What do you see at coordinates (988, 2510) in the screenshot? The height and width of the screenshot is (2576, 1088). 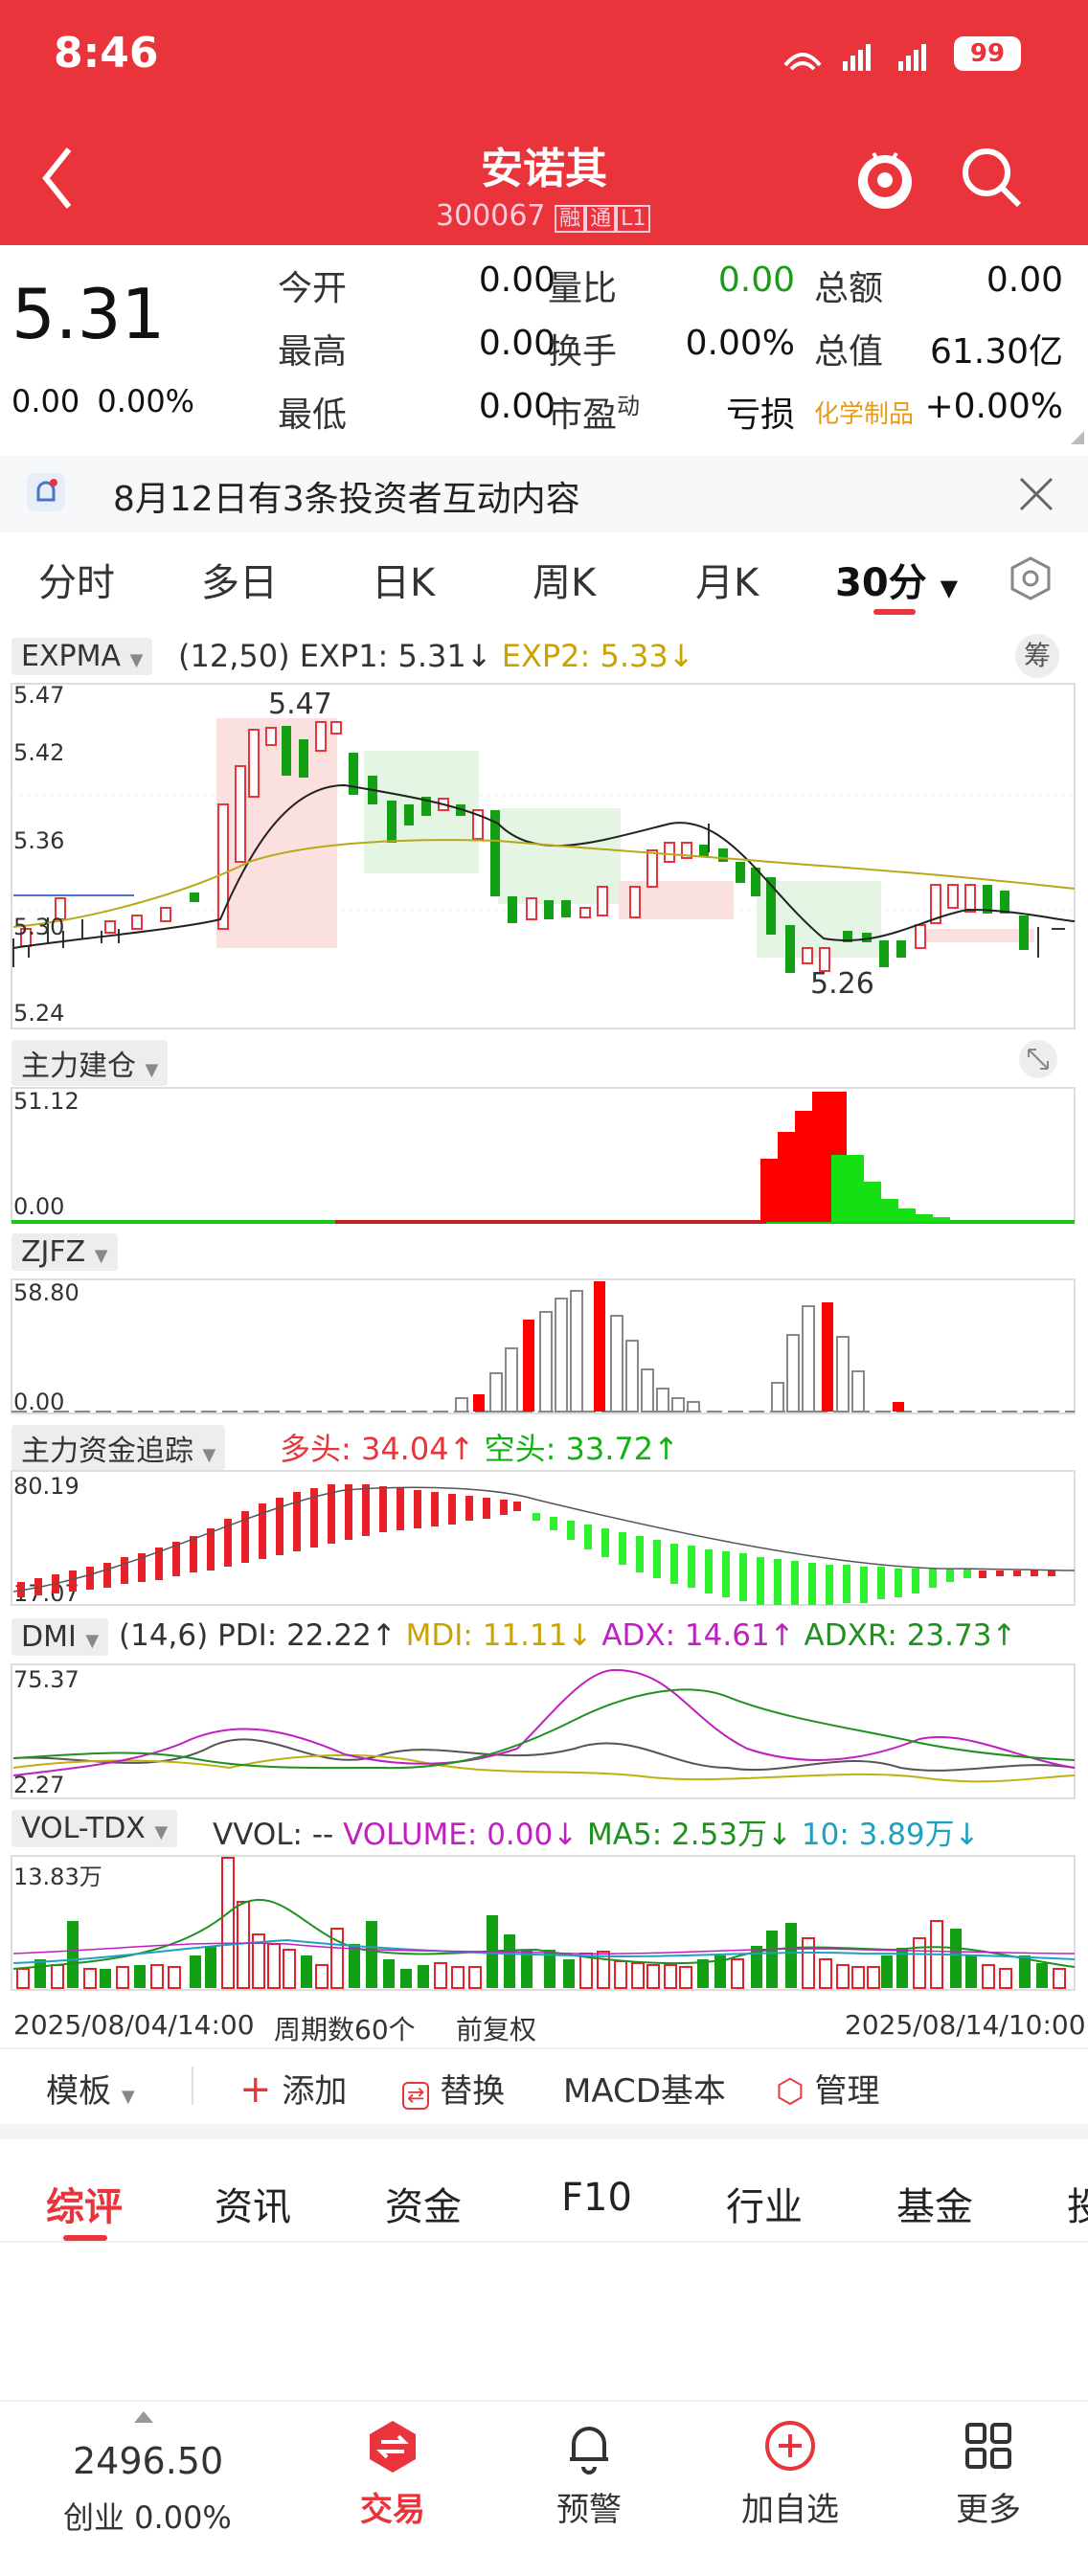 I see `nav-more-label: 更多` at bounding box center [988, 2510].